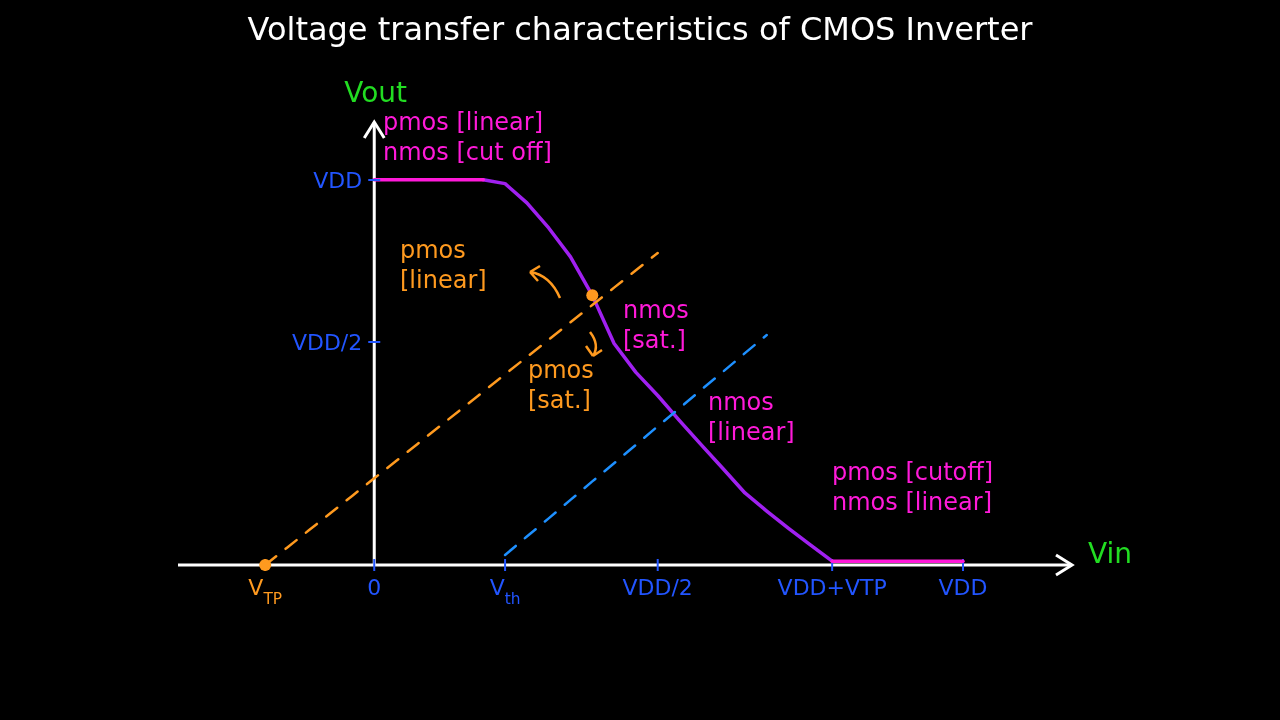  I want to click on y-axis-title: Vout, so click(376, 92).